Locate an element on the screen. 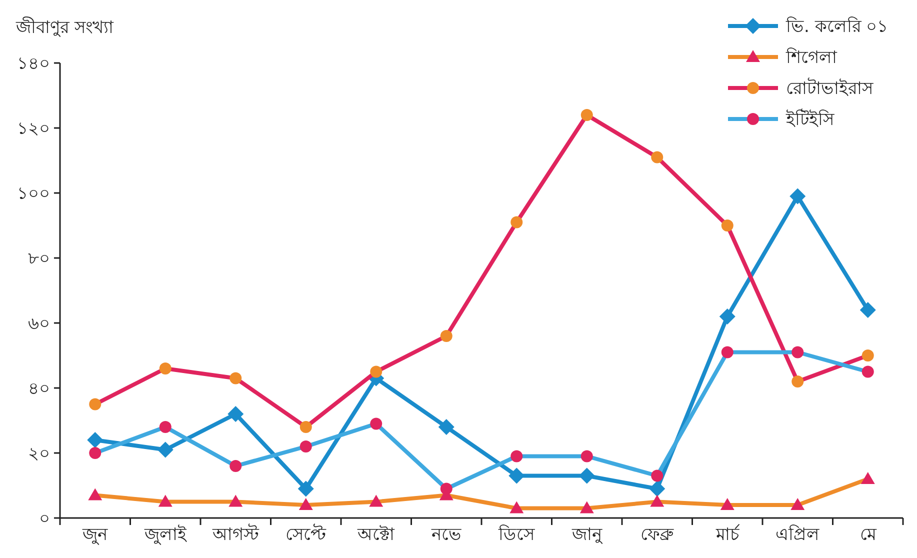 The image size is (917, 558). x-tick-label: সেপ্টে is located at coordinates (305, 534).